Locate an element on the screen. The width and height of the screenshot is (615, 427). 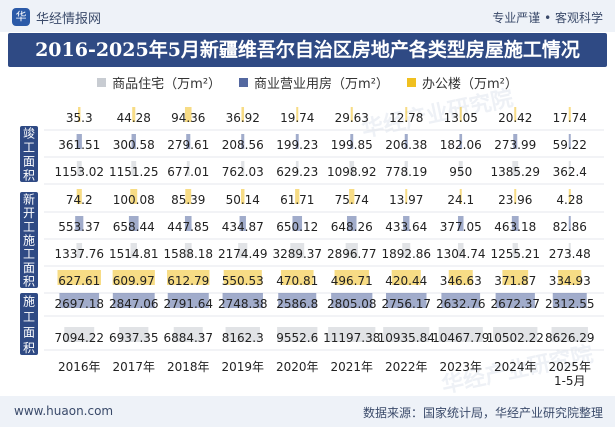
value-label: 550.53 is located at coordinates (243, 281).